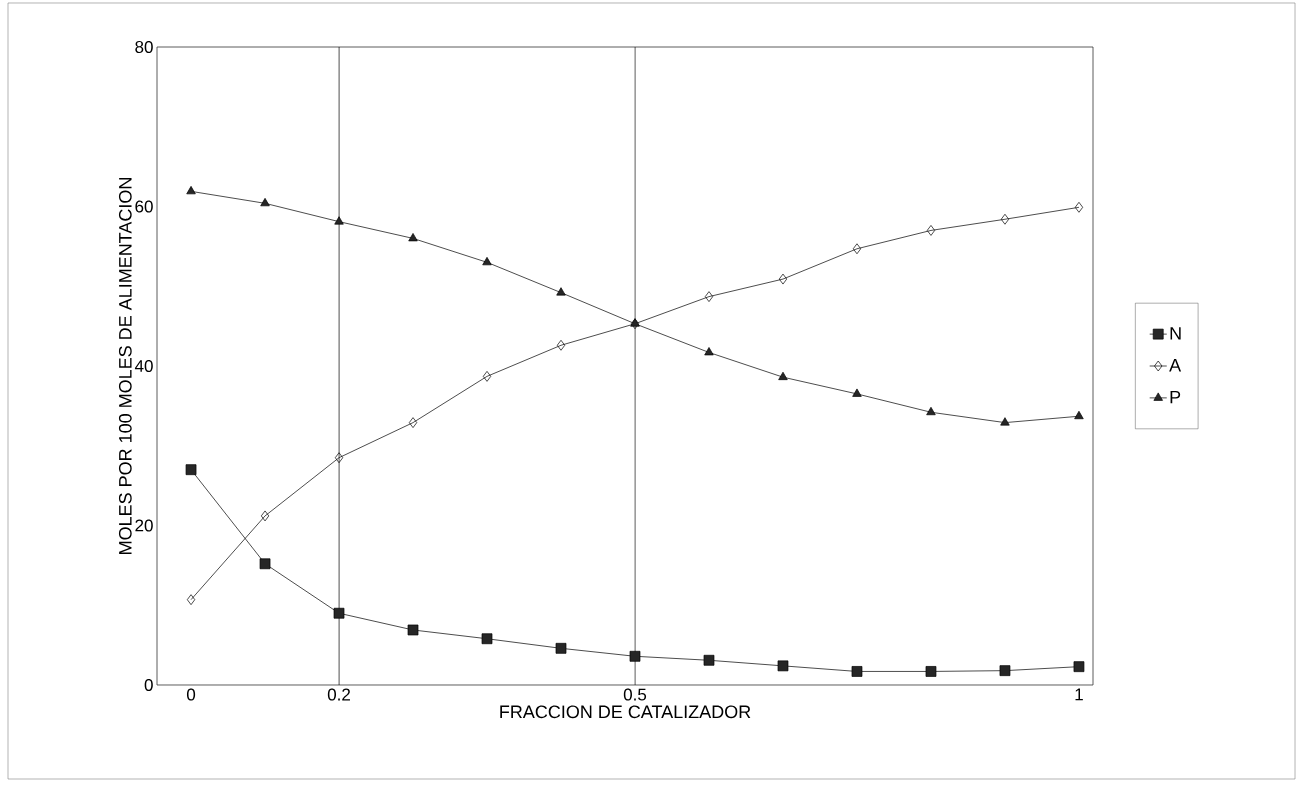  I want to click on x-tick-label: 0.2, so click(338, 694).